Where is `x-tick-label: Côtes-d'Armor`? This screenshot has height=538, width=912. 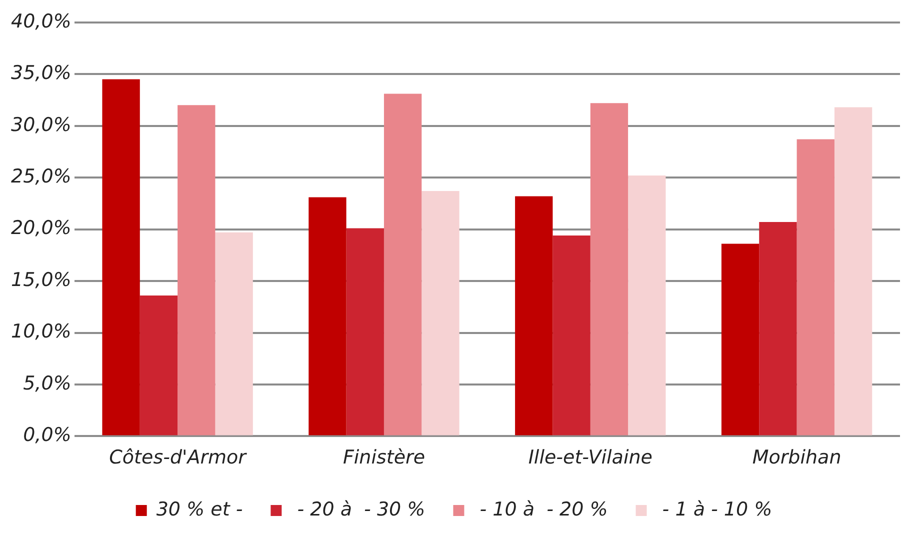
x-tick-label: Côtes-d'Armor is located at coordinates (178, 457).